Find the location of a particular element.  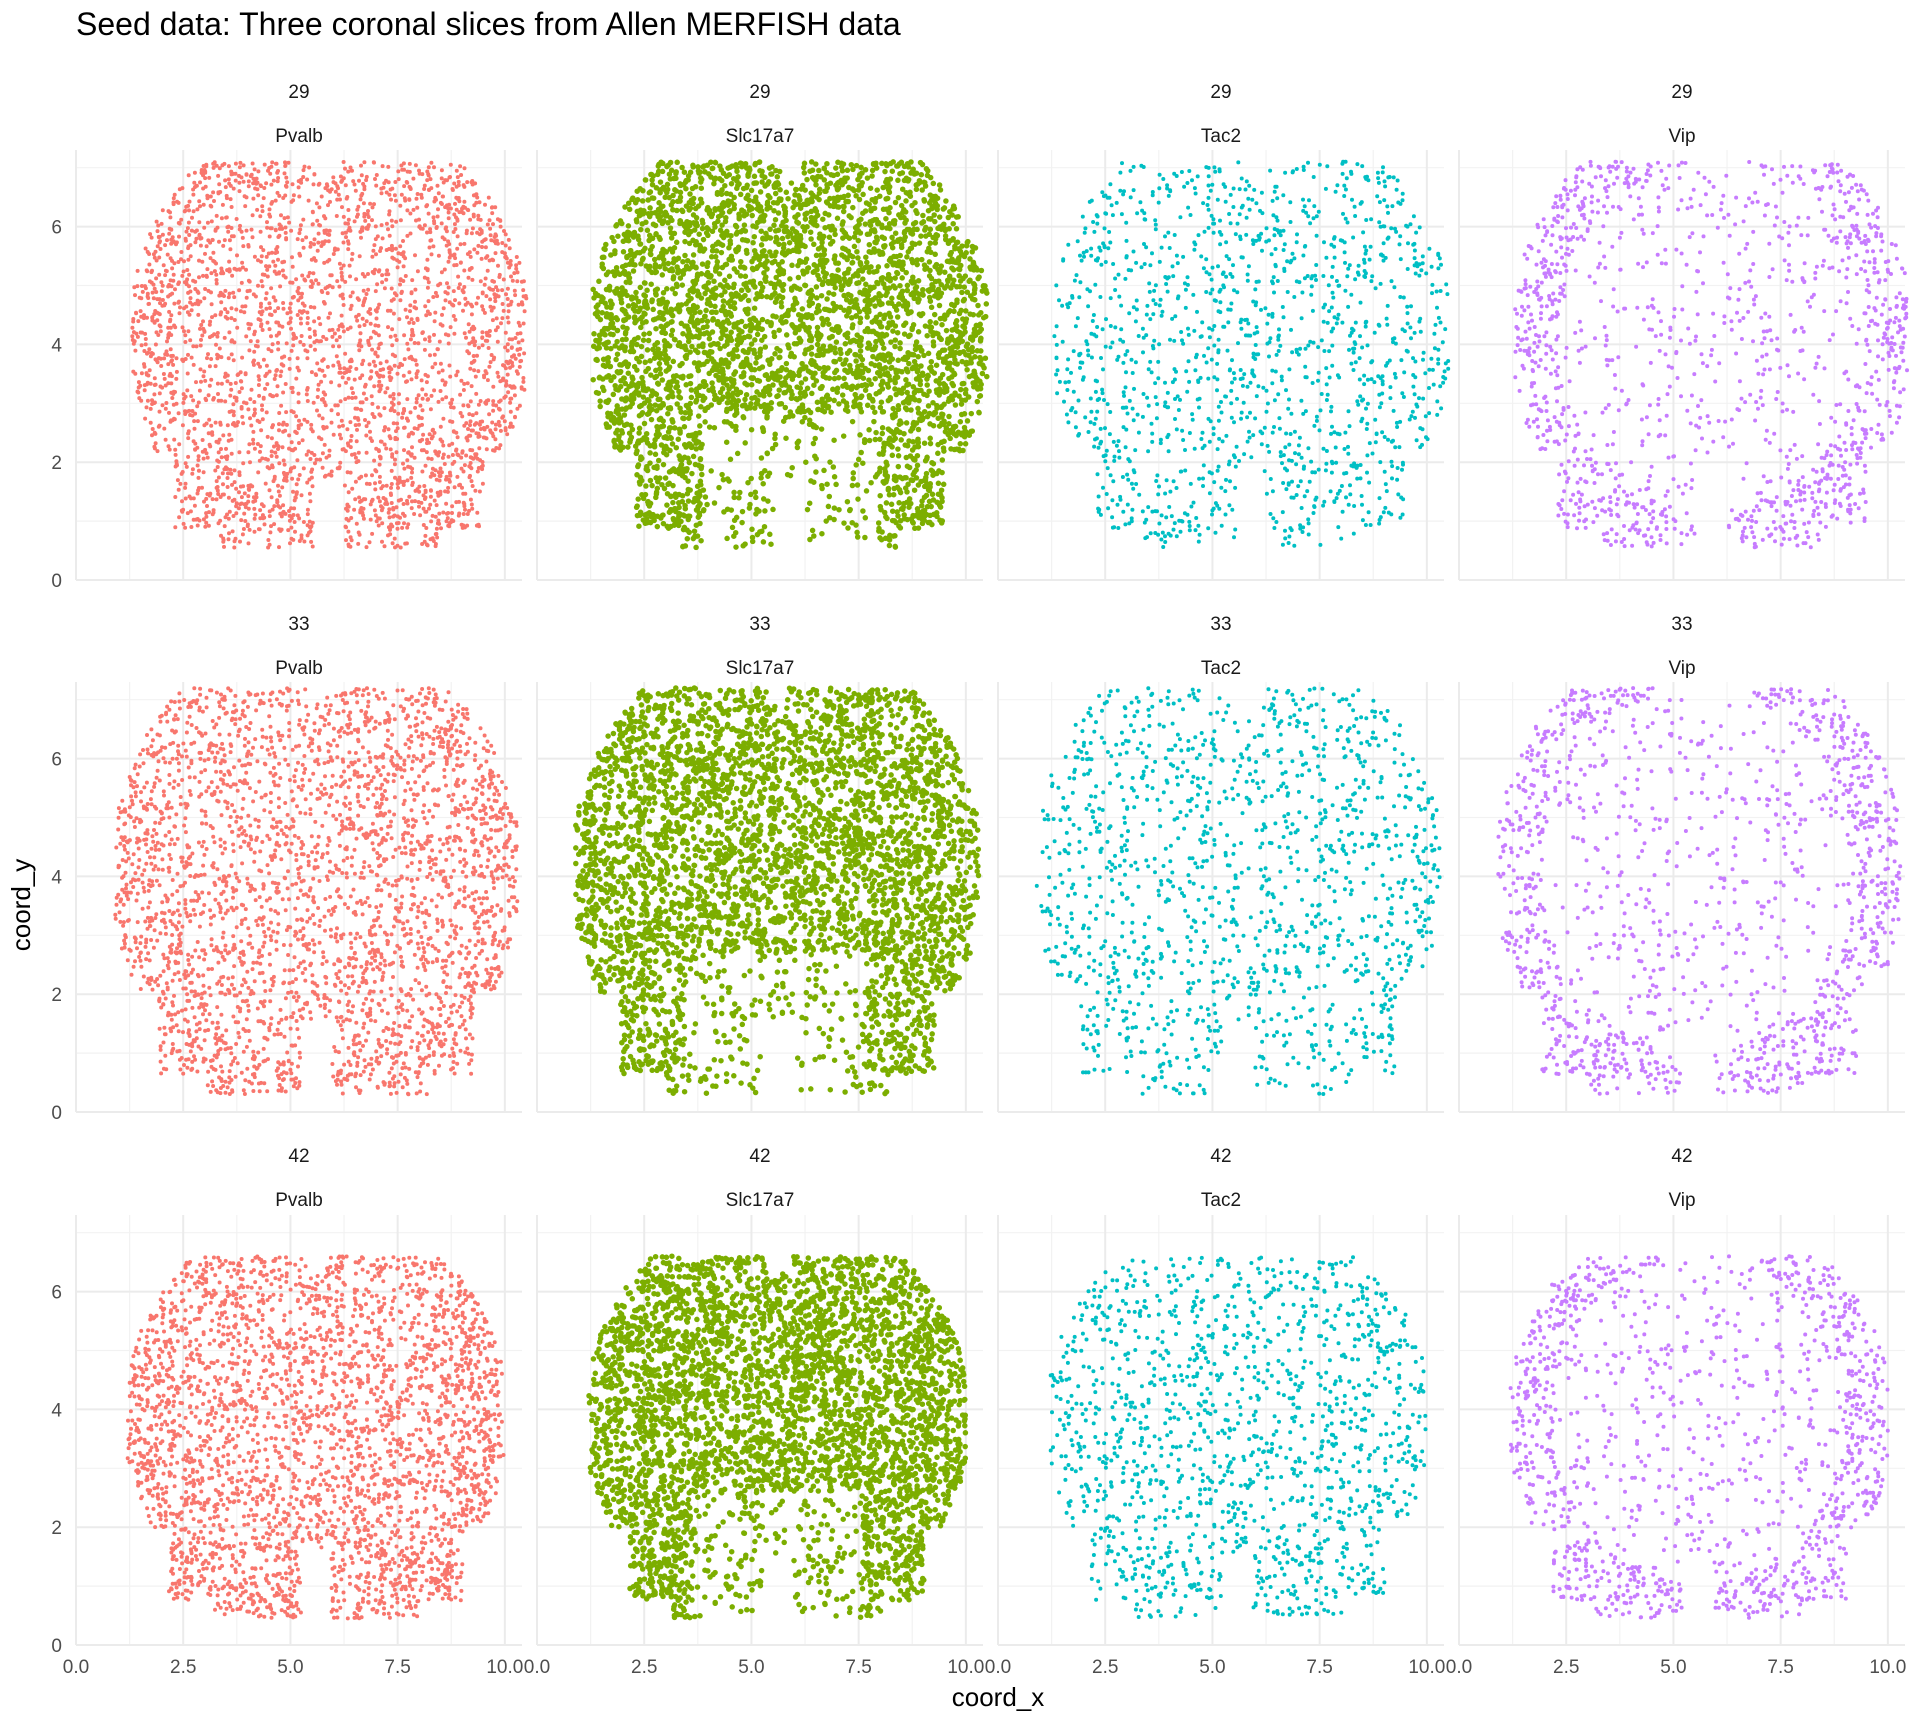

facet-panel-29-Tac2: 29 Tac2 is located at coordinates (1224, 331).